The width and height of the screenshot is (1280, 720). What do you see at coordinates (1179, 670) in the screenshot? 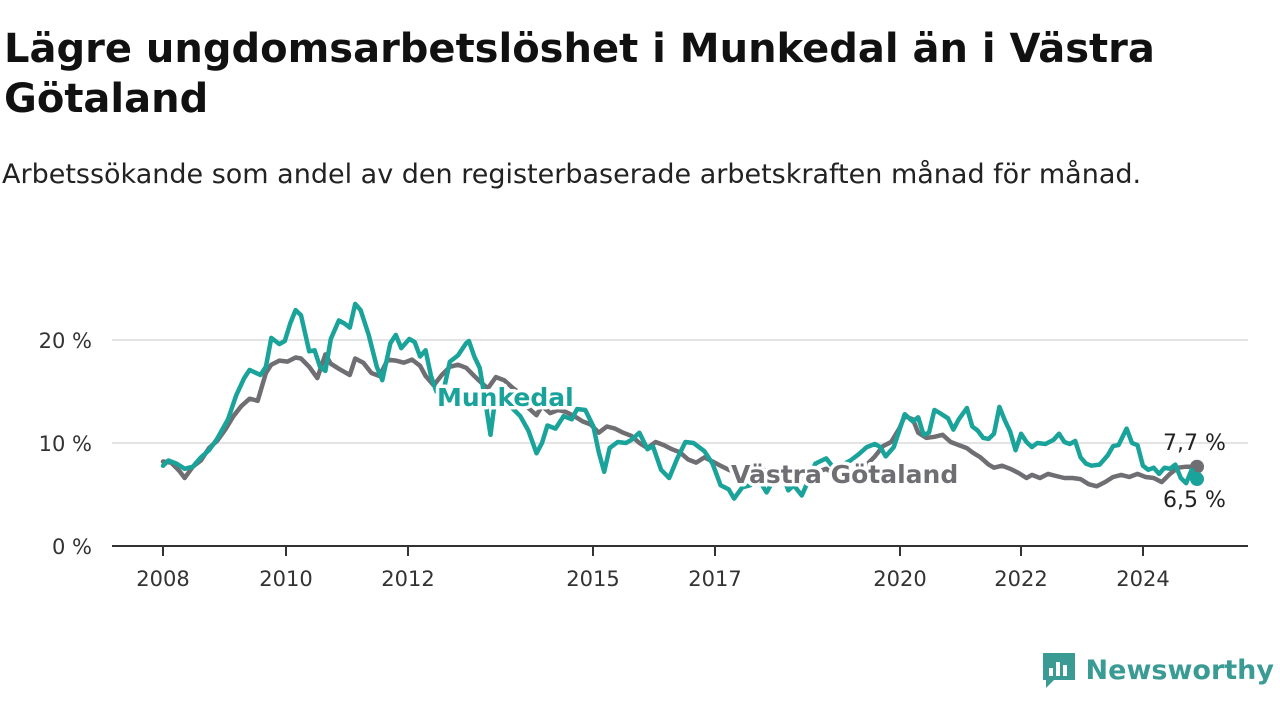
I see `newsworthy-logo-text: Newsworthy` at bounding box center [1179, 670].